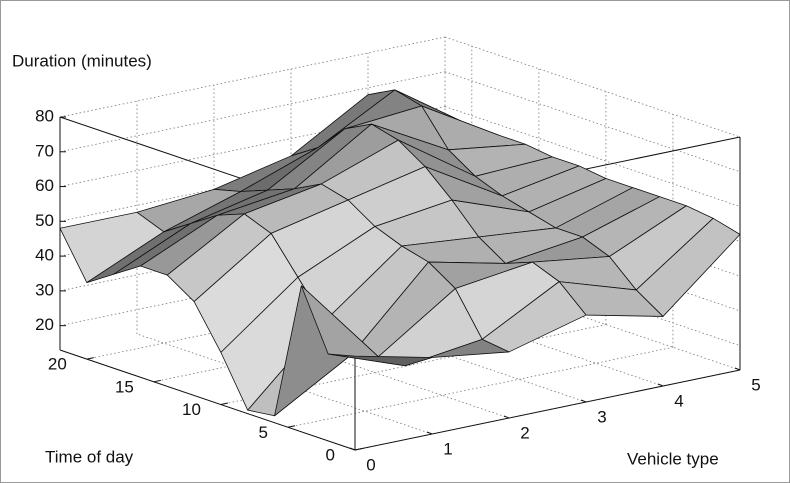  What do you see at coordinates (524, 432) in the screenshot?
I see `x-tick-label: 2` at bounding box center [524, 432].